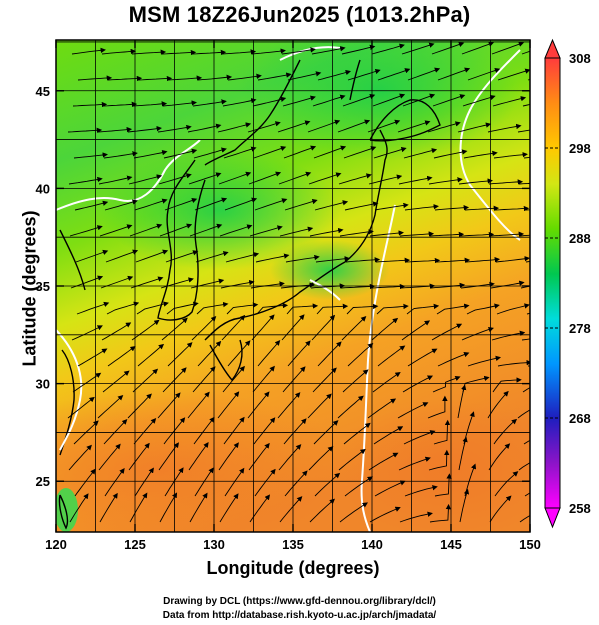 The width and height of the screenshot is (599, 625). I want to click on colorbar-tick-label: 258, so click(580, 508).